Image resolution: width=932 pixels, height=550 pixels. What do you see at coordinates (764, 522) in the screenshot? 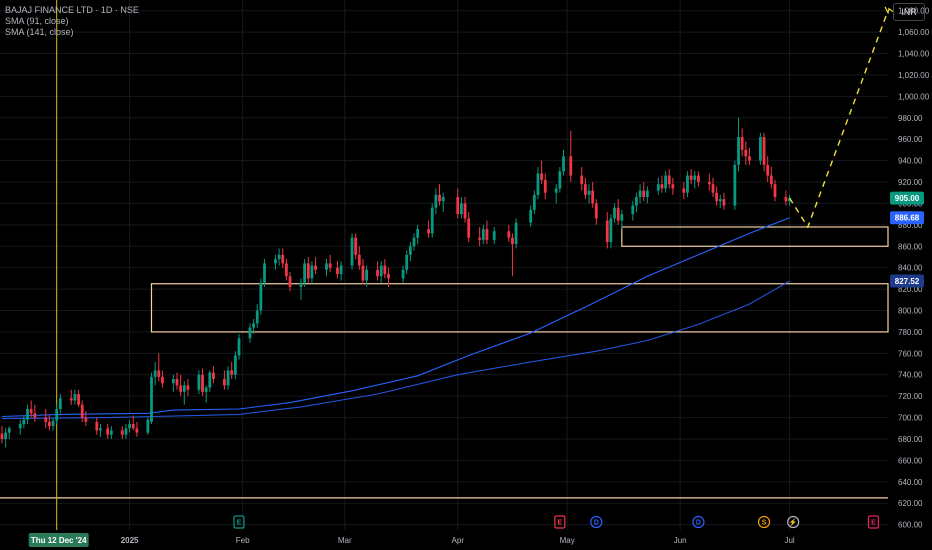
I see `event-marker: S` at bounding box center [764, 522].